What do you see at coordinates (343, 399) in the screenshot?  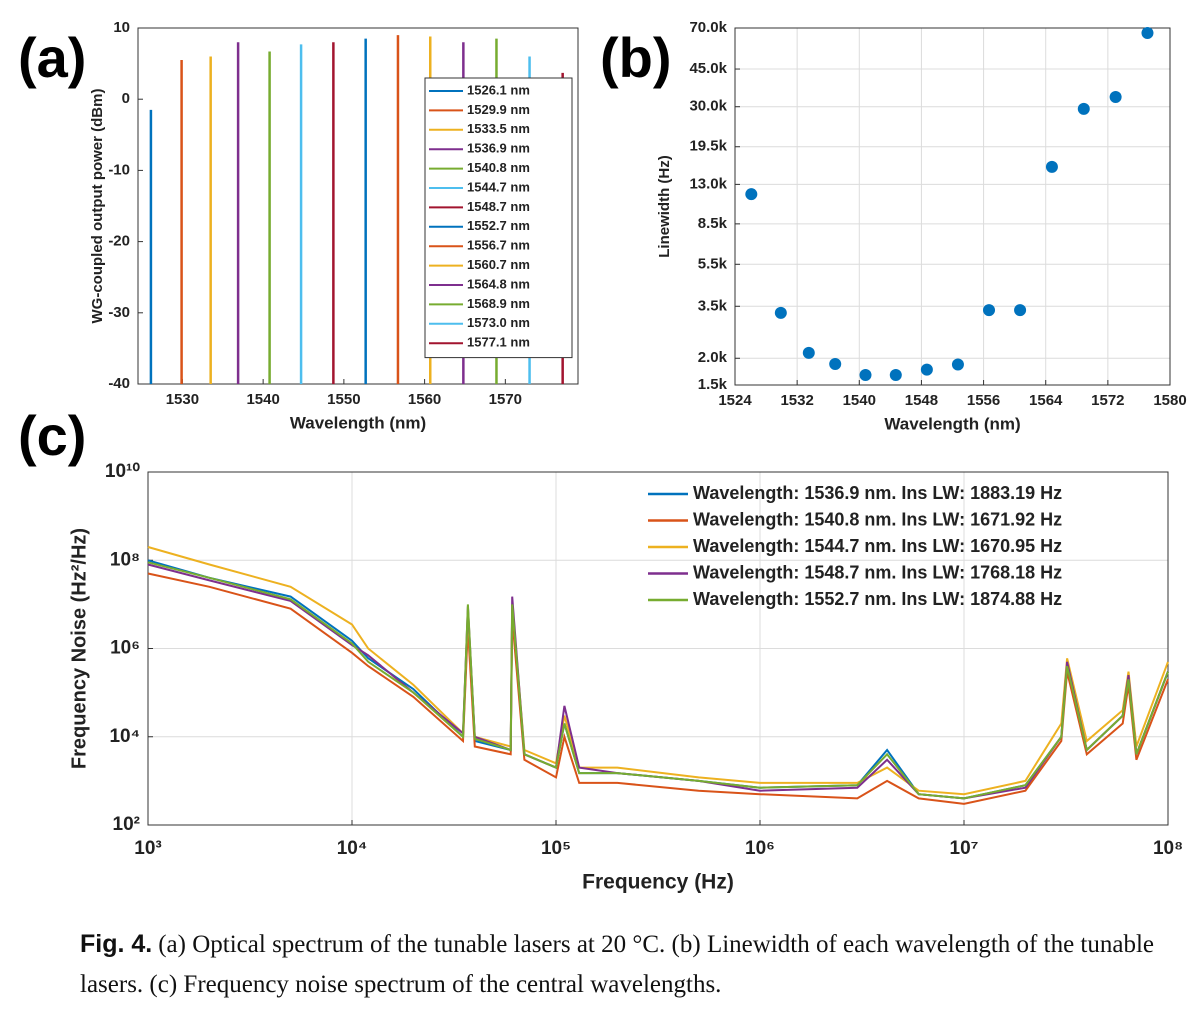 I see `x-tick-label: 1550` at bounding box center [343, 399].